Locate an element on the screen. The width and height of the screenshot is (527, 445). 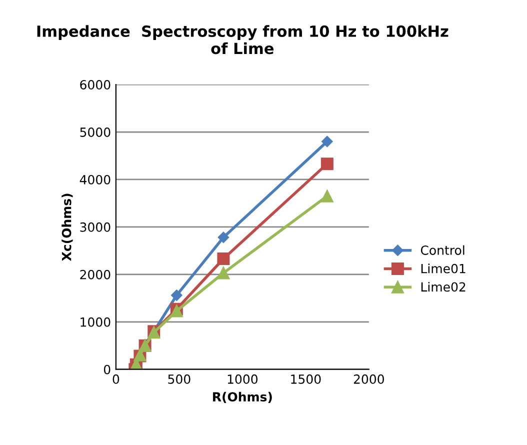
y-tick-label: 0 is located at coordinates (107, 369).